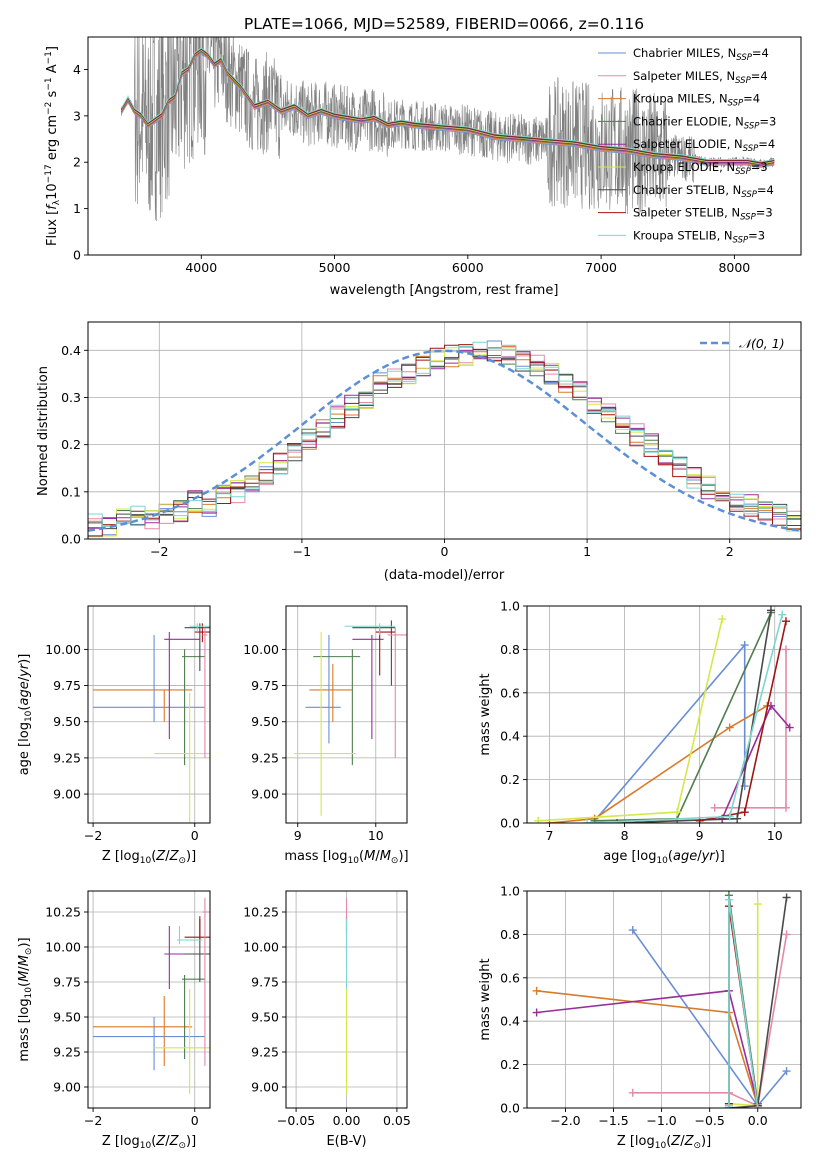  I want to click on error-bar-salpeter-miles, so click(397, 692).